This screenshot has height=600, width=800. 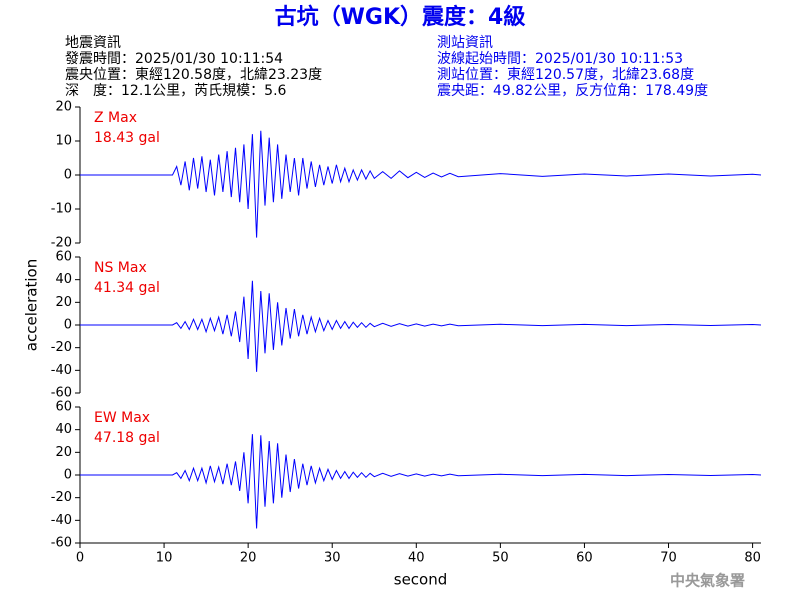 I want to click on max-label: EW Max, so click(x=122, y=418).